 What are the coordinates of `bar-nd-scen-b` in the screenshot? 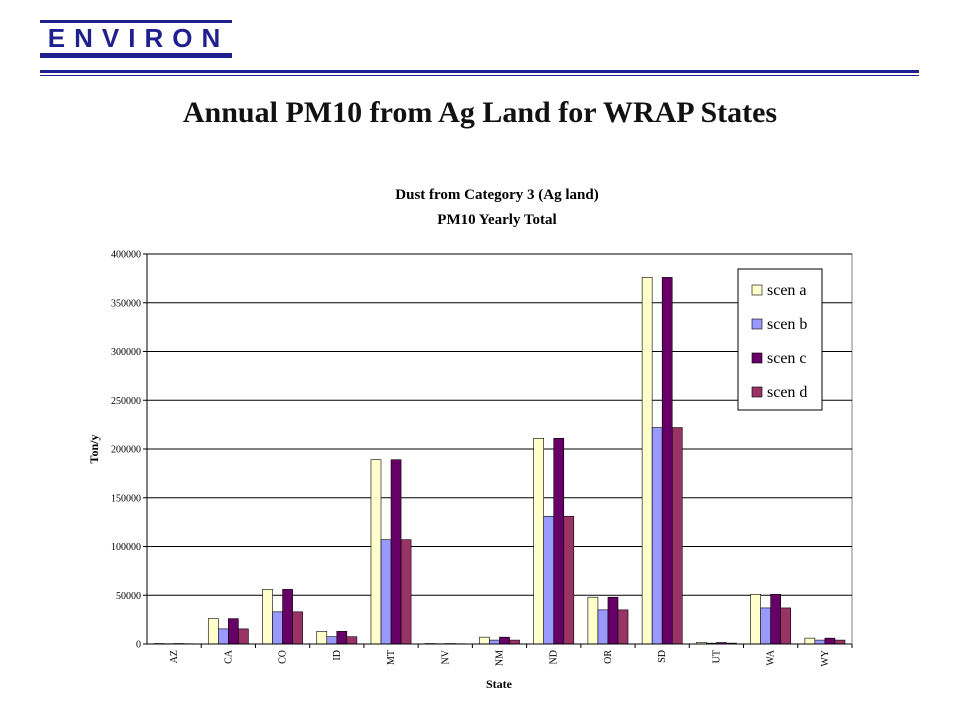 It's located at (549, 580).